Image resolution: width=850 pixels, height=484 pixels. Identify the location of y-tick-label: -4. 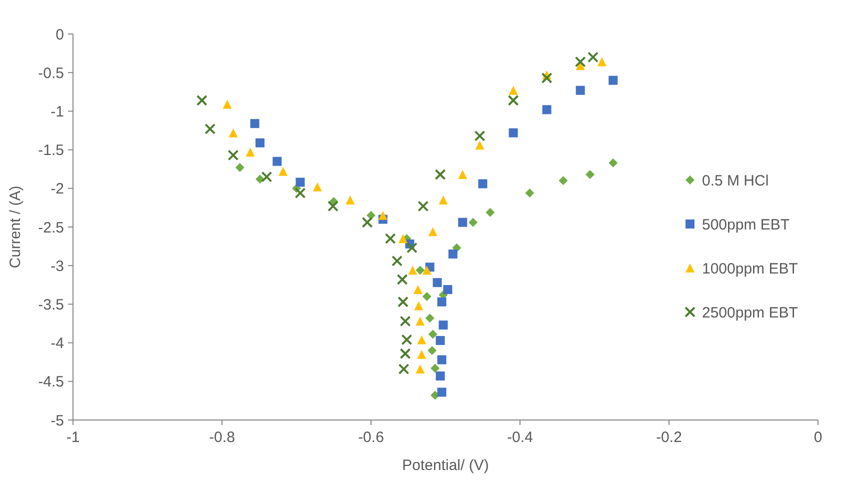
(57, 343).